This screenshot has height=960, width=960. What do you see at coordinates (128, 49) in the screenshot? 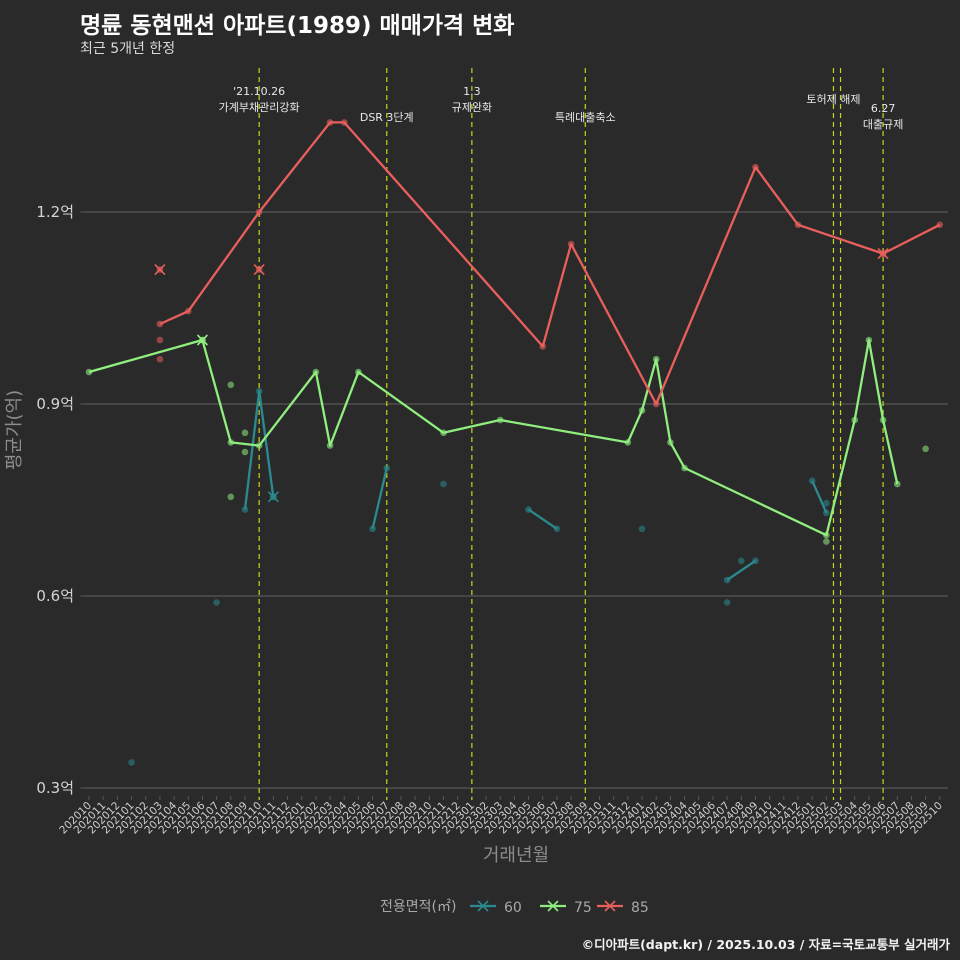
I see `chart-subtitle: 최근 5개년 한정` at bounding box center [128, 49].